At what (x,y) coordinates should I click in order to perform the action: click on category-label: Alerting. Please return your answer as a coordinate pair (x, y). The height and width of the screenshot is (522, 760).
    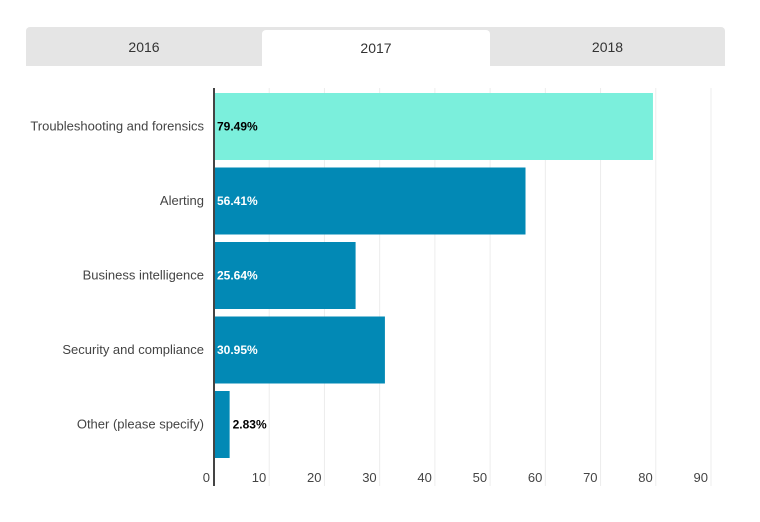
    Looking at the image, I should click on (182, 200).